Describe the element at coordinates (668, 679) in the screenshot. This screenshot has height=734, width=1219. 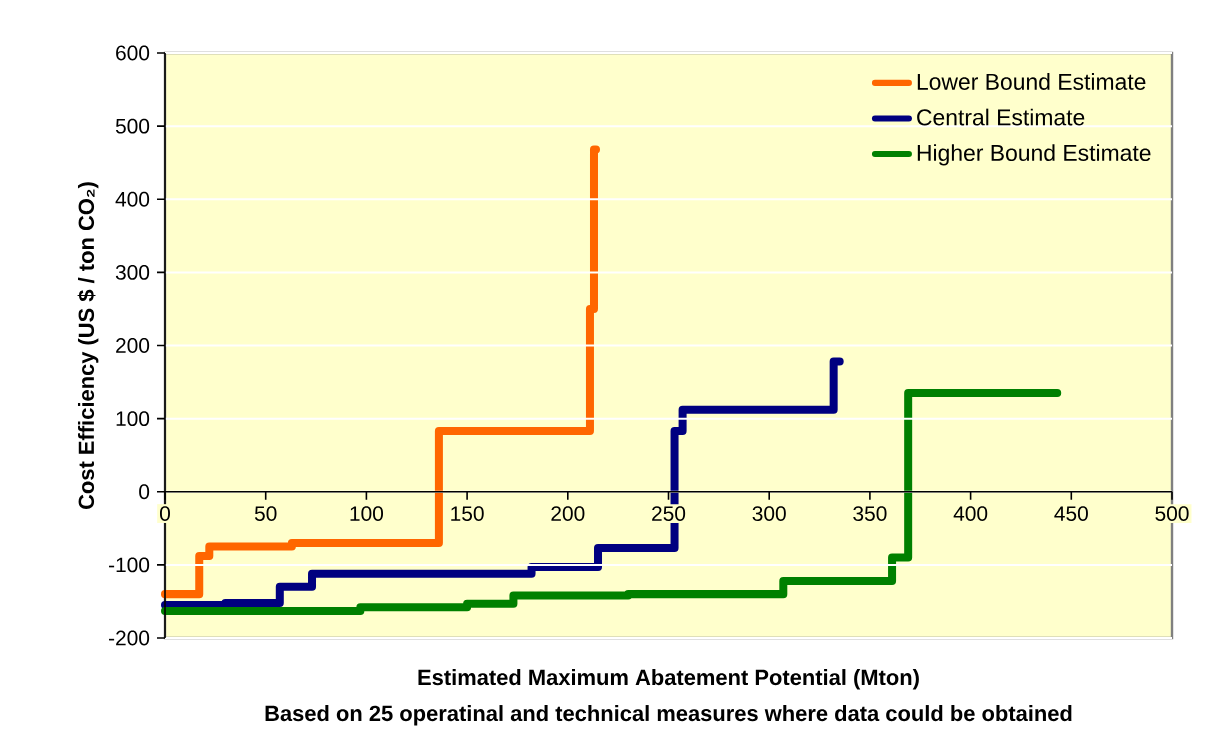
I see `x-axis-title: Estimated Maximum Abatement Potential (Mton)` at that location.